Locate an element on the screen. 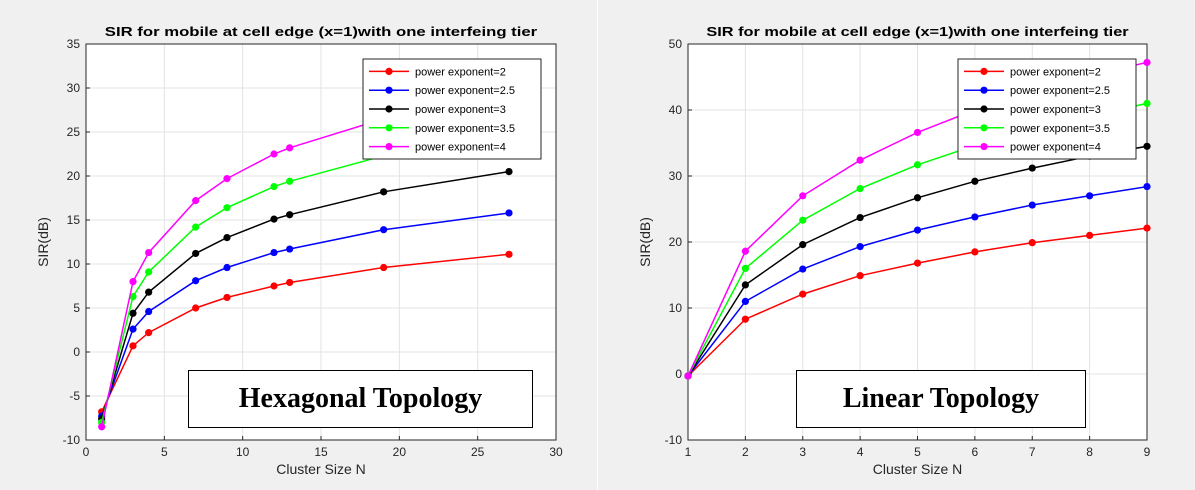  y-tick-label: -5 is located at coordinates (74, 396).